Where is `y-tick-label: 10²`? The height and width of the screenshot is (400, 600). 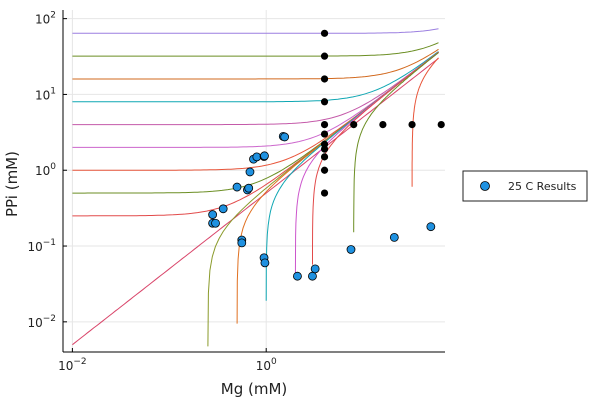 y-tick-label: 10² is located at coordinates (45, 19).